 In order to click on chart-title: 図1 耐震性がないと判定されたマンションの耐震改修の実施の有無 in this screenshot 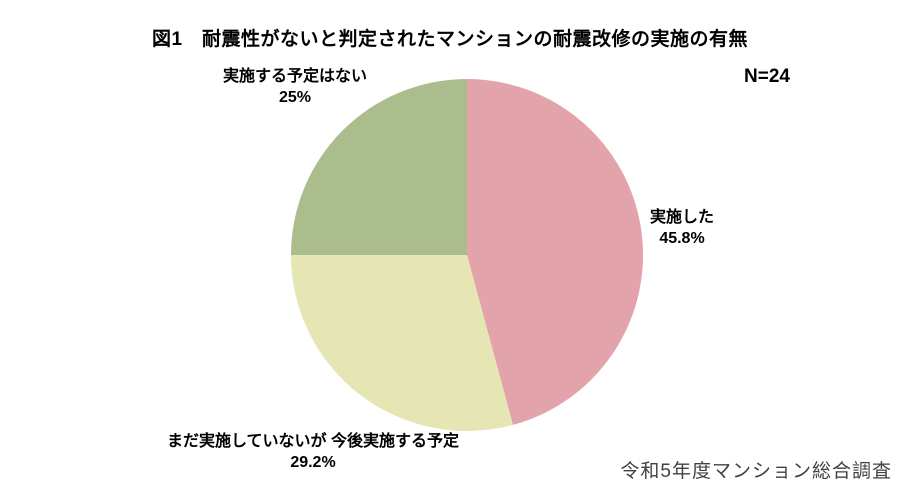, I will do `click(450, 39)`.